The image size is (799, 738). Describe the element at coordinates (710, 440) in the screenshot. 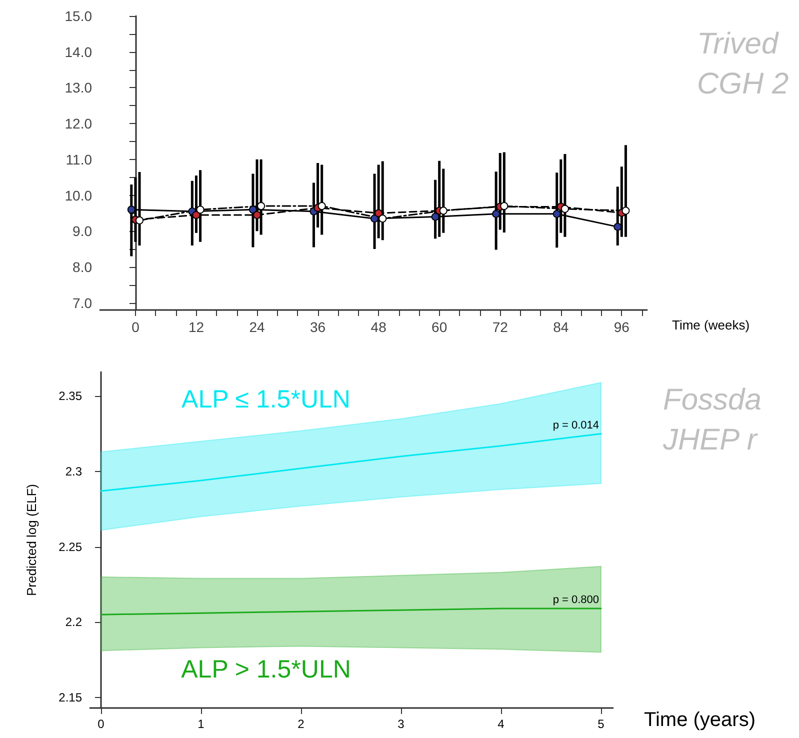

I see `text: JHEP r` at that location.